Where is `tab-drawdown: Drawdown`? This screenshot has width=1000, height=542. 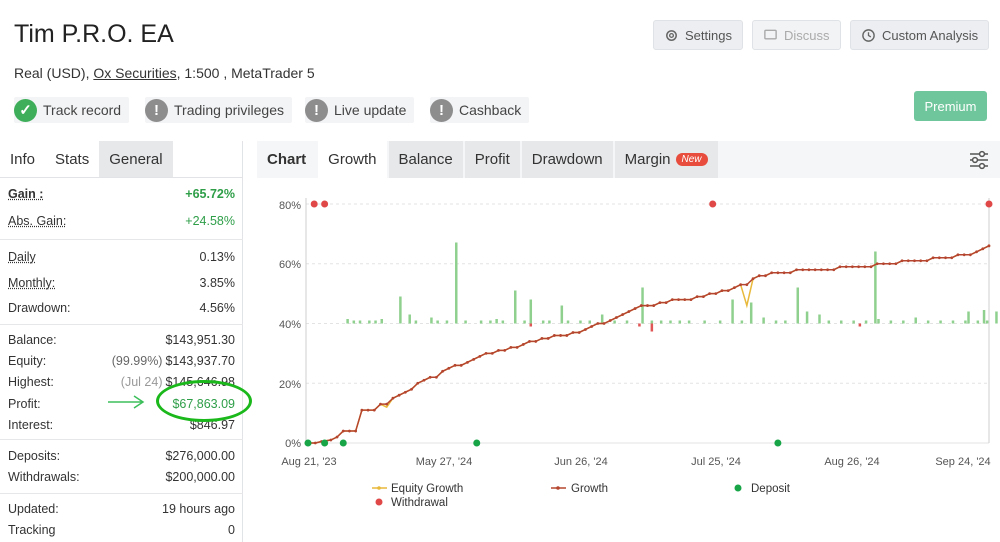 tab-drawdown: Drawdown is located at coordinates (567, 159).